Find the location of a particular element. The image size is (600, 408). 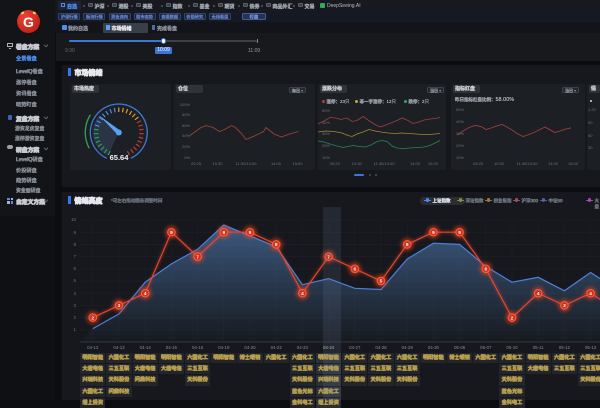

svg-text: 7 is located at coordinates (197, 257).